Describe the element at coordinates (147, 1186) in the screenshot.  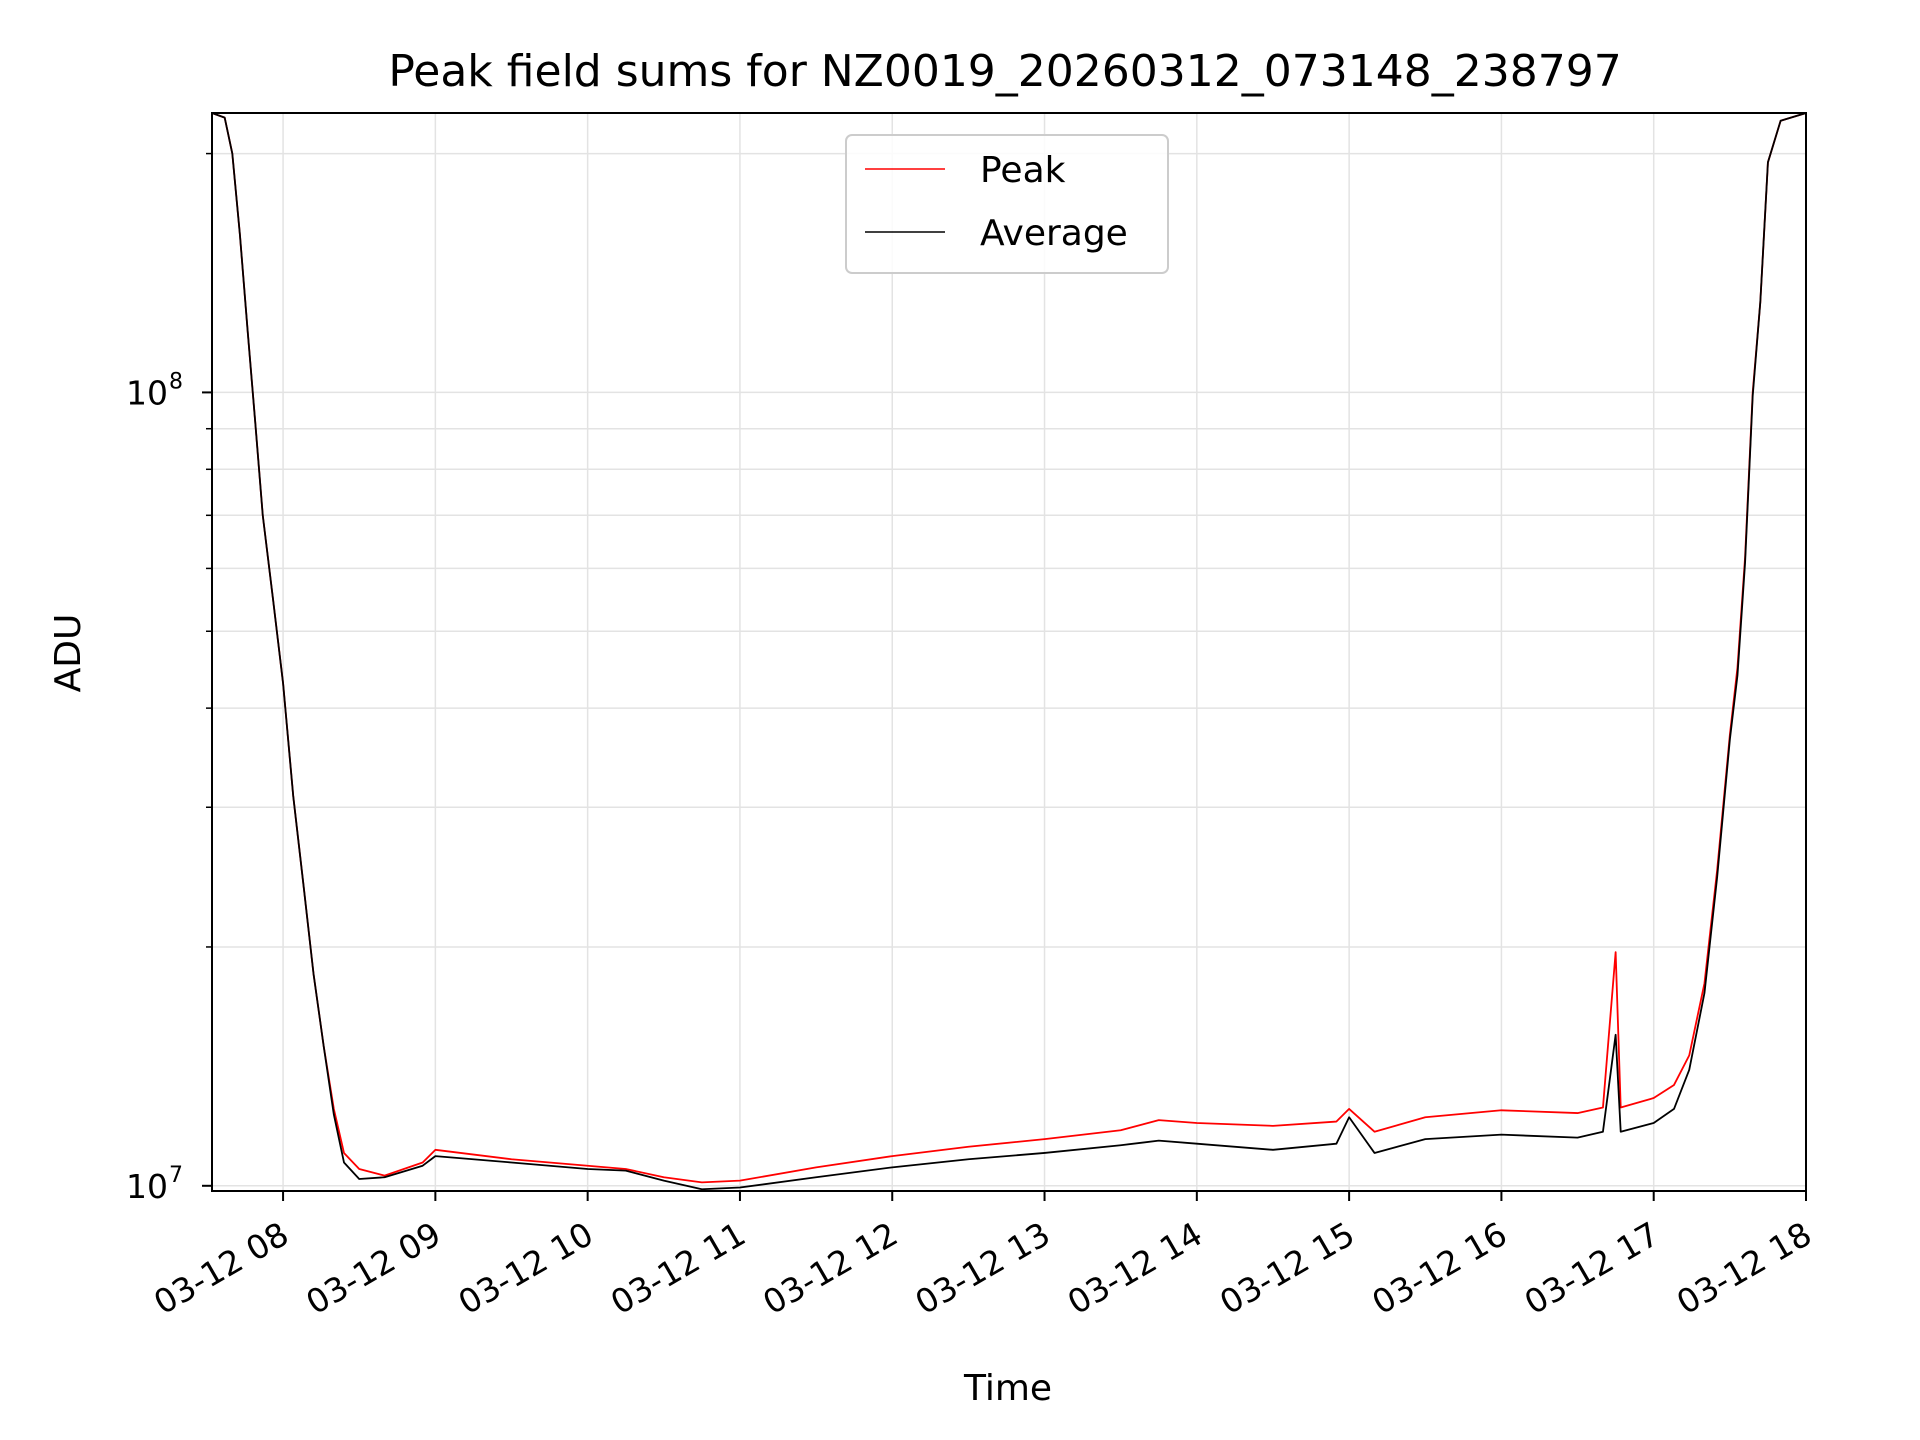
I see `y-tick-label-base-0: 10` at that location.